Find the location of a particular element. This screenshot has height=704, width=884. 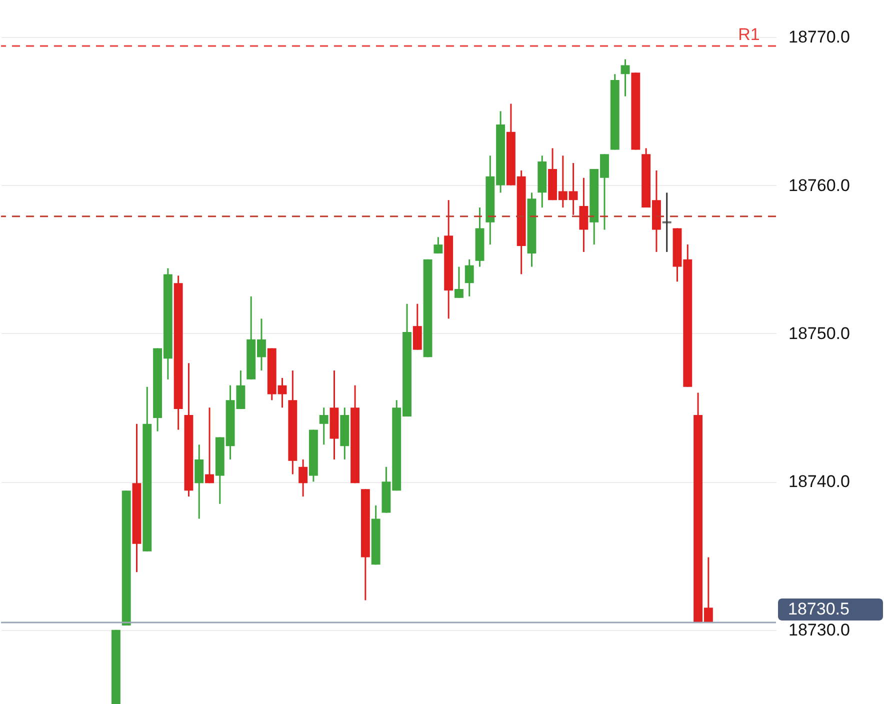

y-tick-label: 18760.0 is located at coordinates (819, 185).